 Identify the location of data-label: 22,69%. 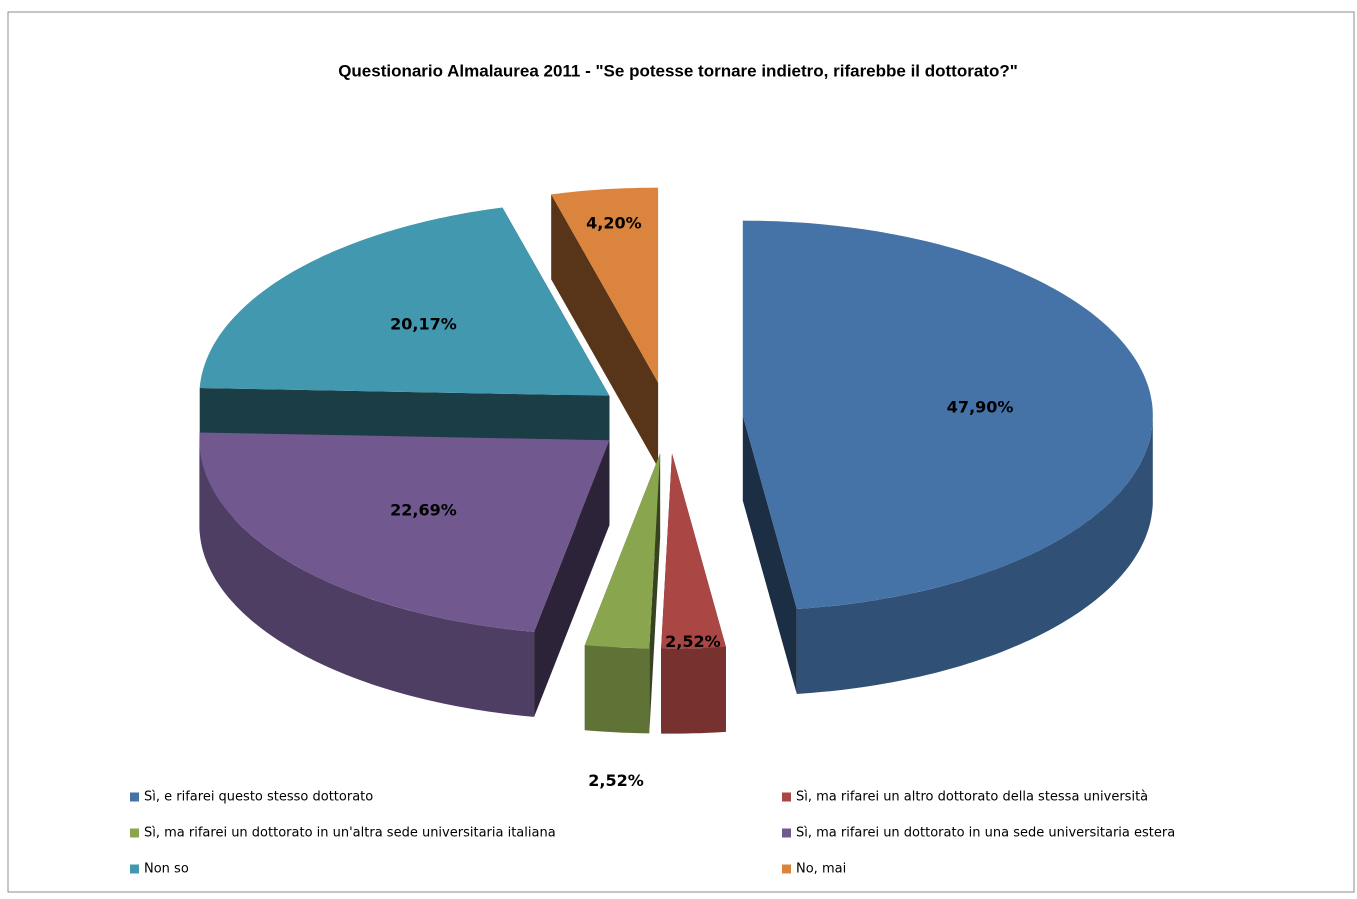
(423, 509).